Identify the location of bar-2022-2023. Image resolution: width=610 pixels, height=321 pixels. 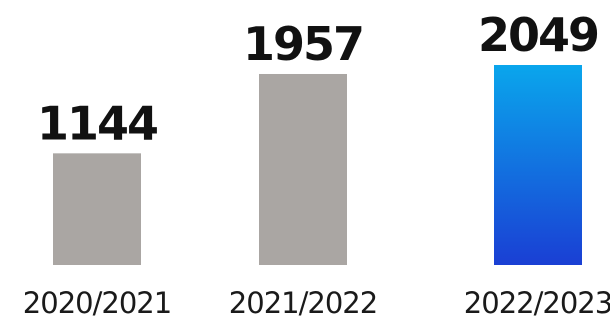
(538, 165).